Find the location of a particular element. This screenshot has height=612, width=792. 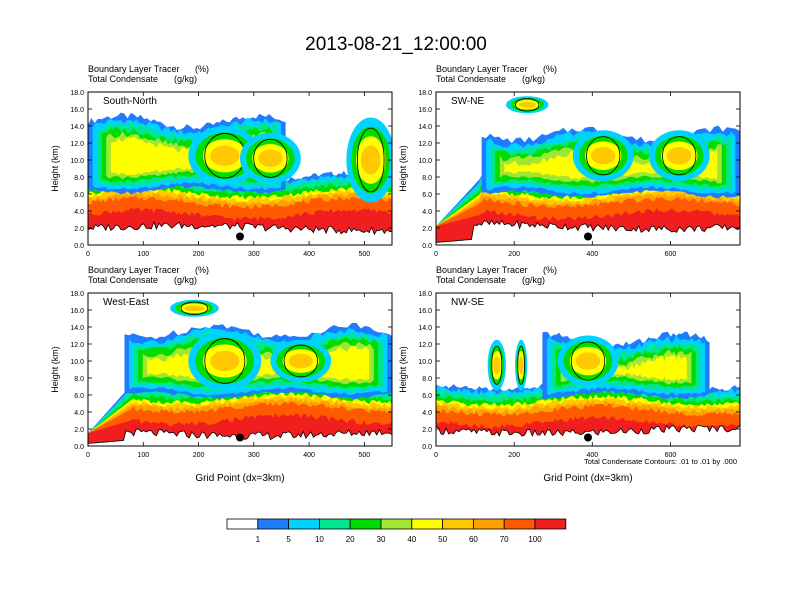

colorbar-label: 50 is located at coordinates (442, 539).